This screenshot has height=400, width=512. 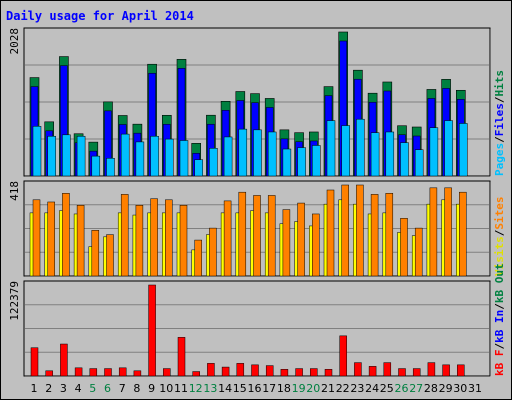 What do you see at coordinates (78, 388) in the screenshot?
I see `day-label-4: 4` at bounding box center [78, 388].